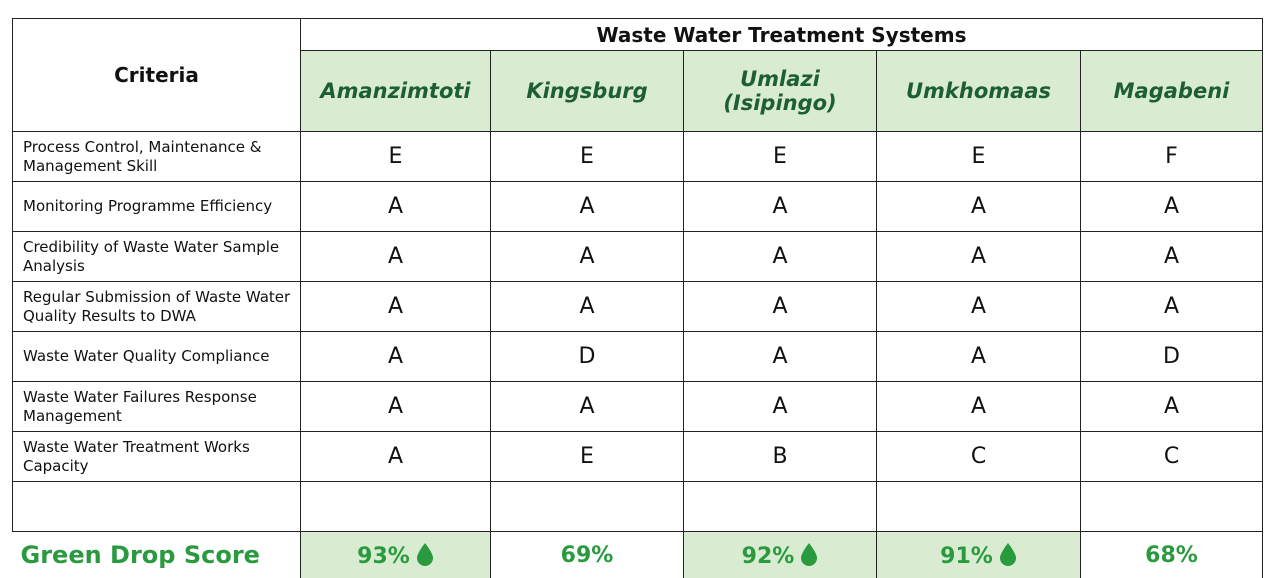 The image size is (1274, 578). What do you see at coordinates (157, 457) in the screenshot?
I see `criterion: Waste Water Treatment Works Capacity` at bounding box center [157, 457].